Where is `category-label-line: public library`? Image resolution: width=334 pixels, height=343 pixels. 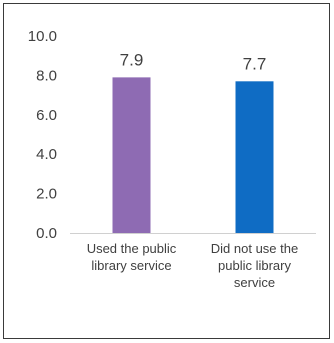
category-label-line: public library is located at coordinates (254, 265).